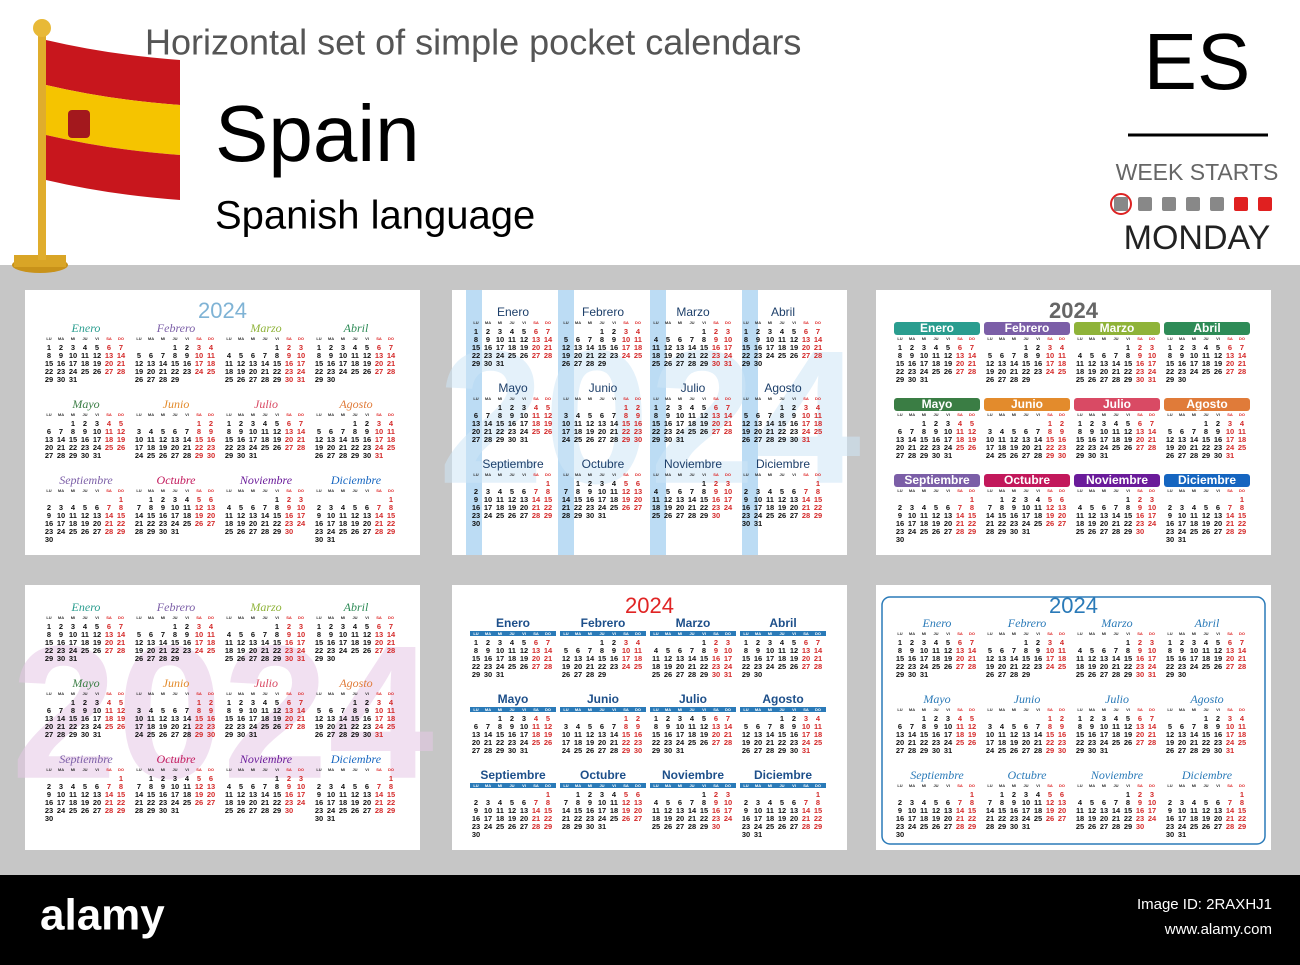  Describe the element at coordinates (1002, 818) in the screenshot. I see `day: 22` at that location.